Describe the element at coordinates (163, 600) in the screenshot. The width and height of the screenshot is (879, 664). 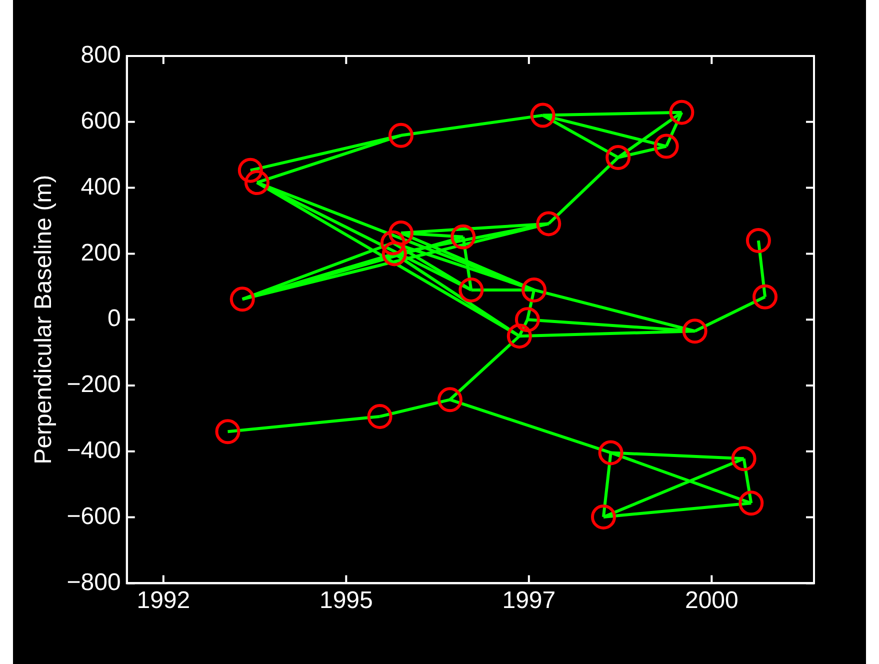
I see `x-tick-label: 1992` at that location.